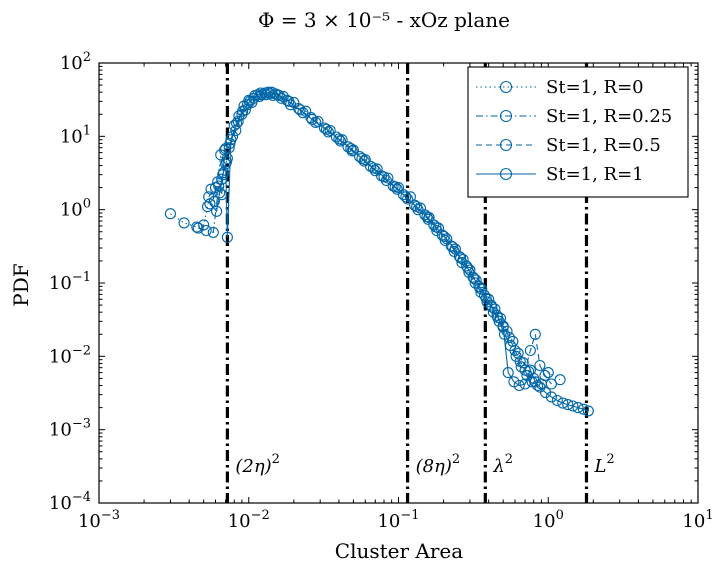 Image resolution: width=714 pixels, height=566 pixels. Describe the element at coordinates (21, 284) in the screenshot. I see `y-axis-title: PDF` at that location.